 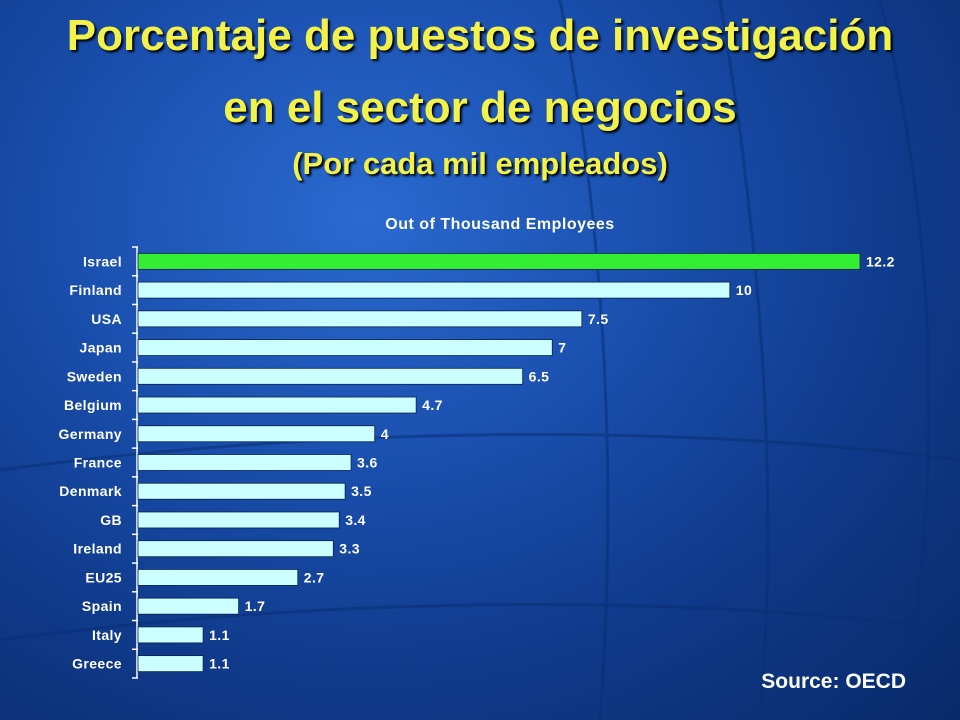 I want to click on category-label: Belgium, so click(x=93, y=405).